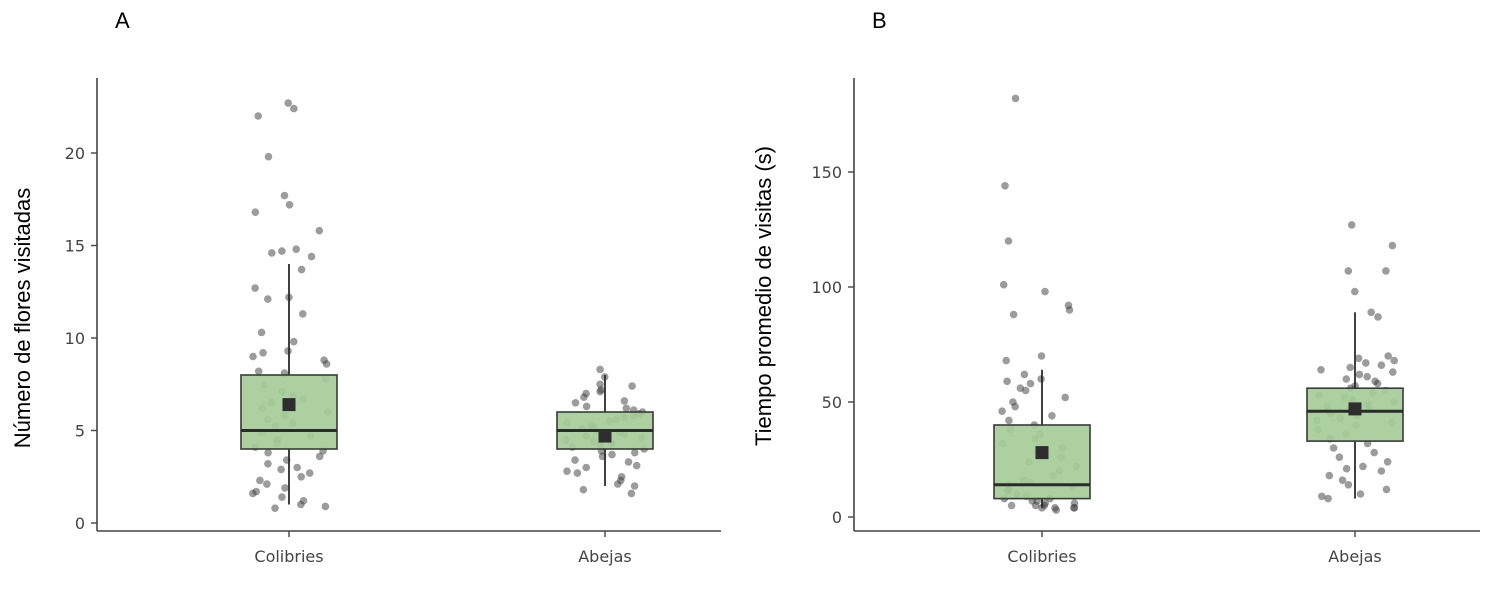 This screenshot has width=1500, height=596. I want to click on panel-label-b: B, so click(879, 20).